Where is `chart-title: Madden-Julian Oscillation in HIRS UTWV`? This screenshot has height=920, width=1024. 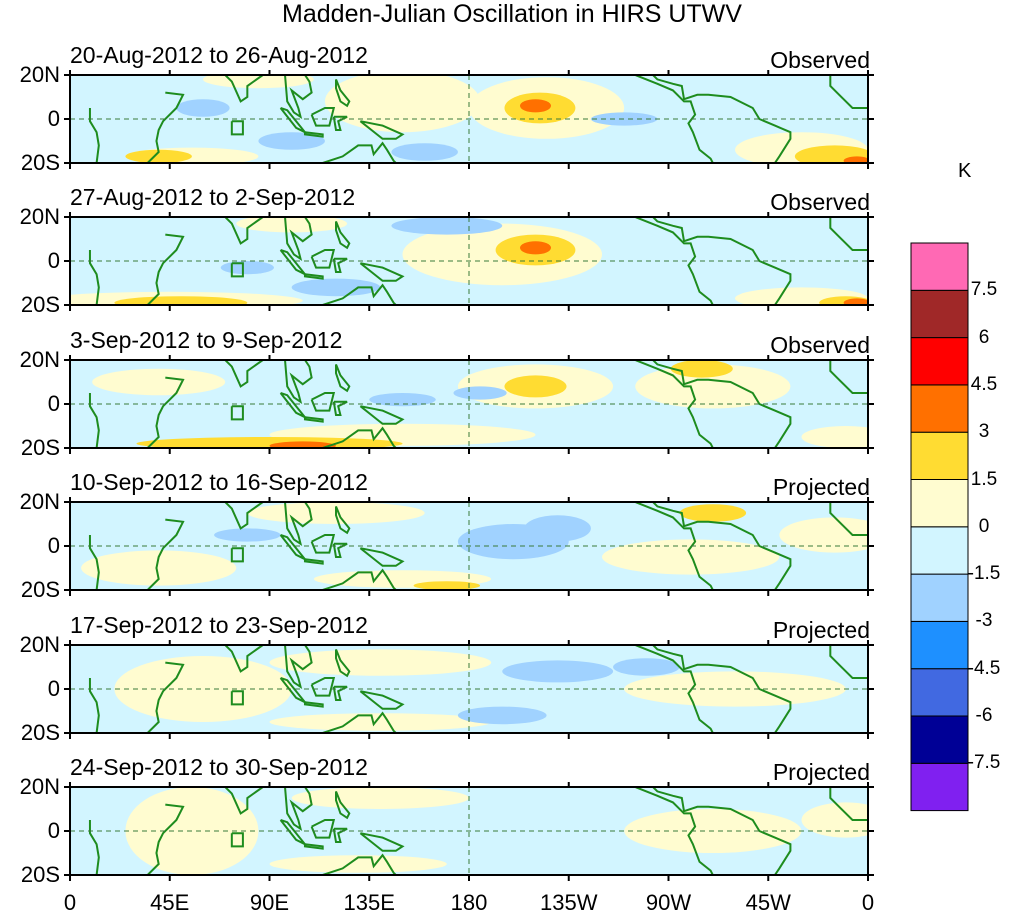
chart-title: Madden-Julian Oscillation in HIRS UTWV is located at coordinates (512, 14).